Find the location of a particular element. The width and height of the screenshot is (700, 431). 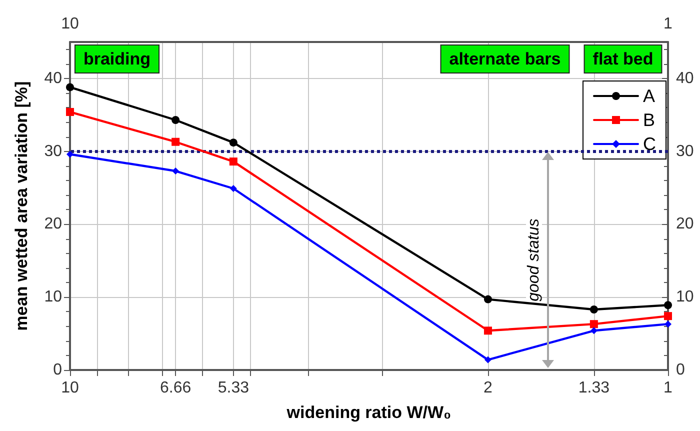

y-tick-label: 0 is located at coordinates (57, 370).